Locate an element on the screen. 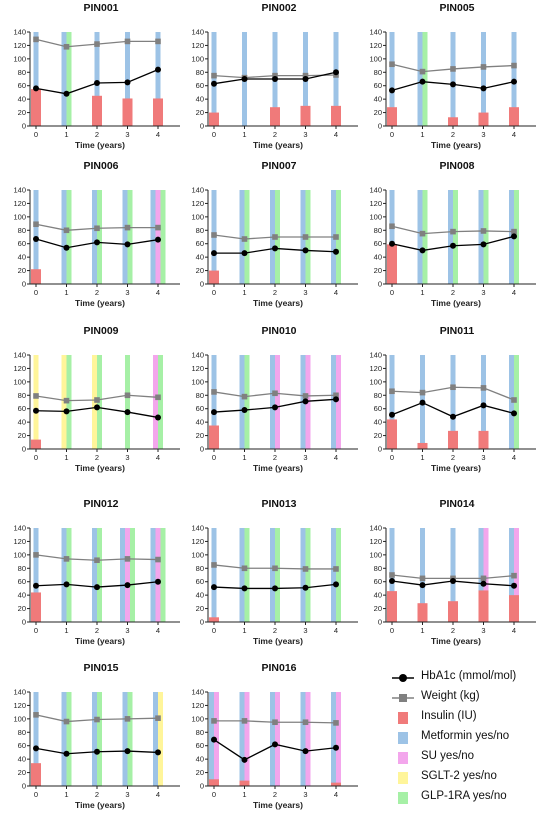  panel-title: PIN002 is located at coordinates (278, 8).